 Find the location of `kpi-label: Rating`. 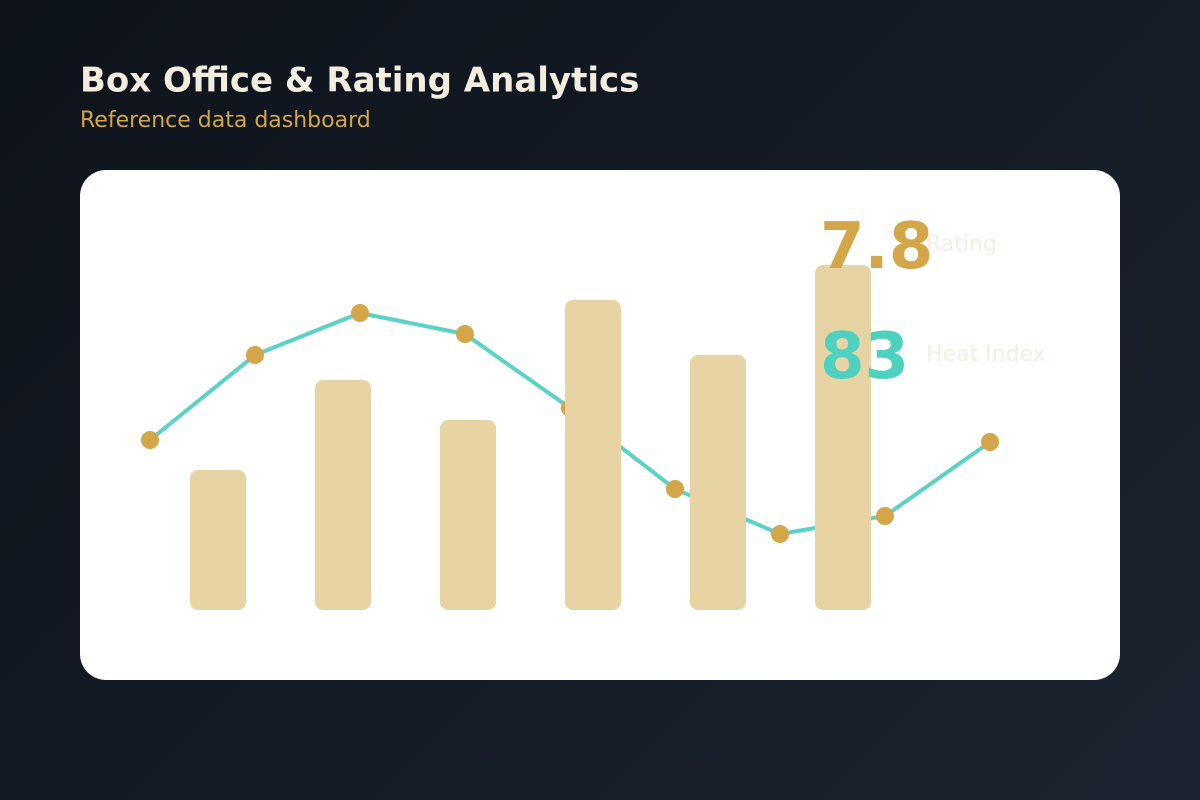

kpi-label: Rating is located at coordinates (961, 244).